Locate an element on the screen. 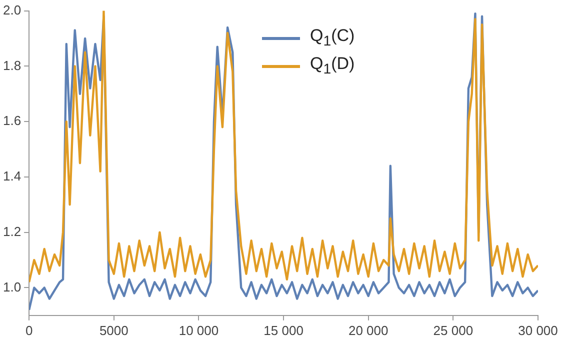  y-tick-label: 1.8 is located at coordinates (12, 65).